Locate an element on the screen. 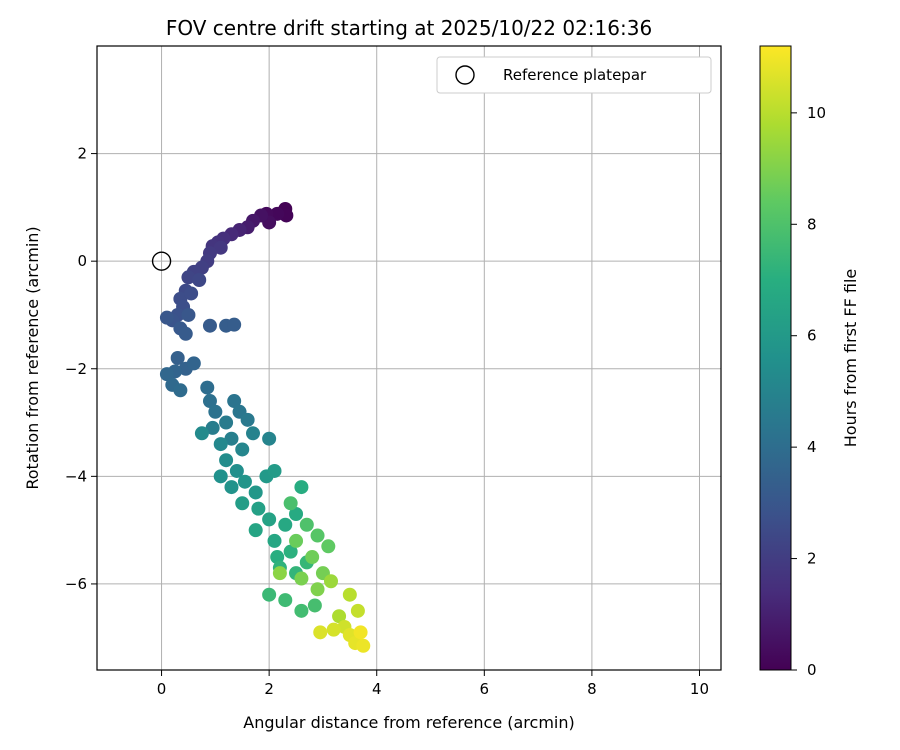  x-tick-label: 4 is located at coordinates (377, 689).